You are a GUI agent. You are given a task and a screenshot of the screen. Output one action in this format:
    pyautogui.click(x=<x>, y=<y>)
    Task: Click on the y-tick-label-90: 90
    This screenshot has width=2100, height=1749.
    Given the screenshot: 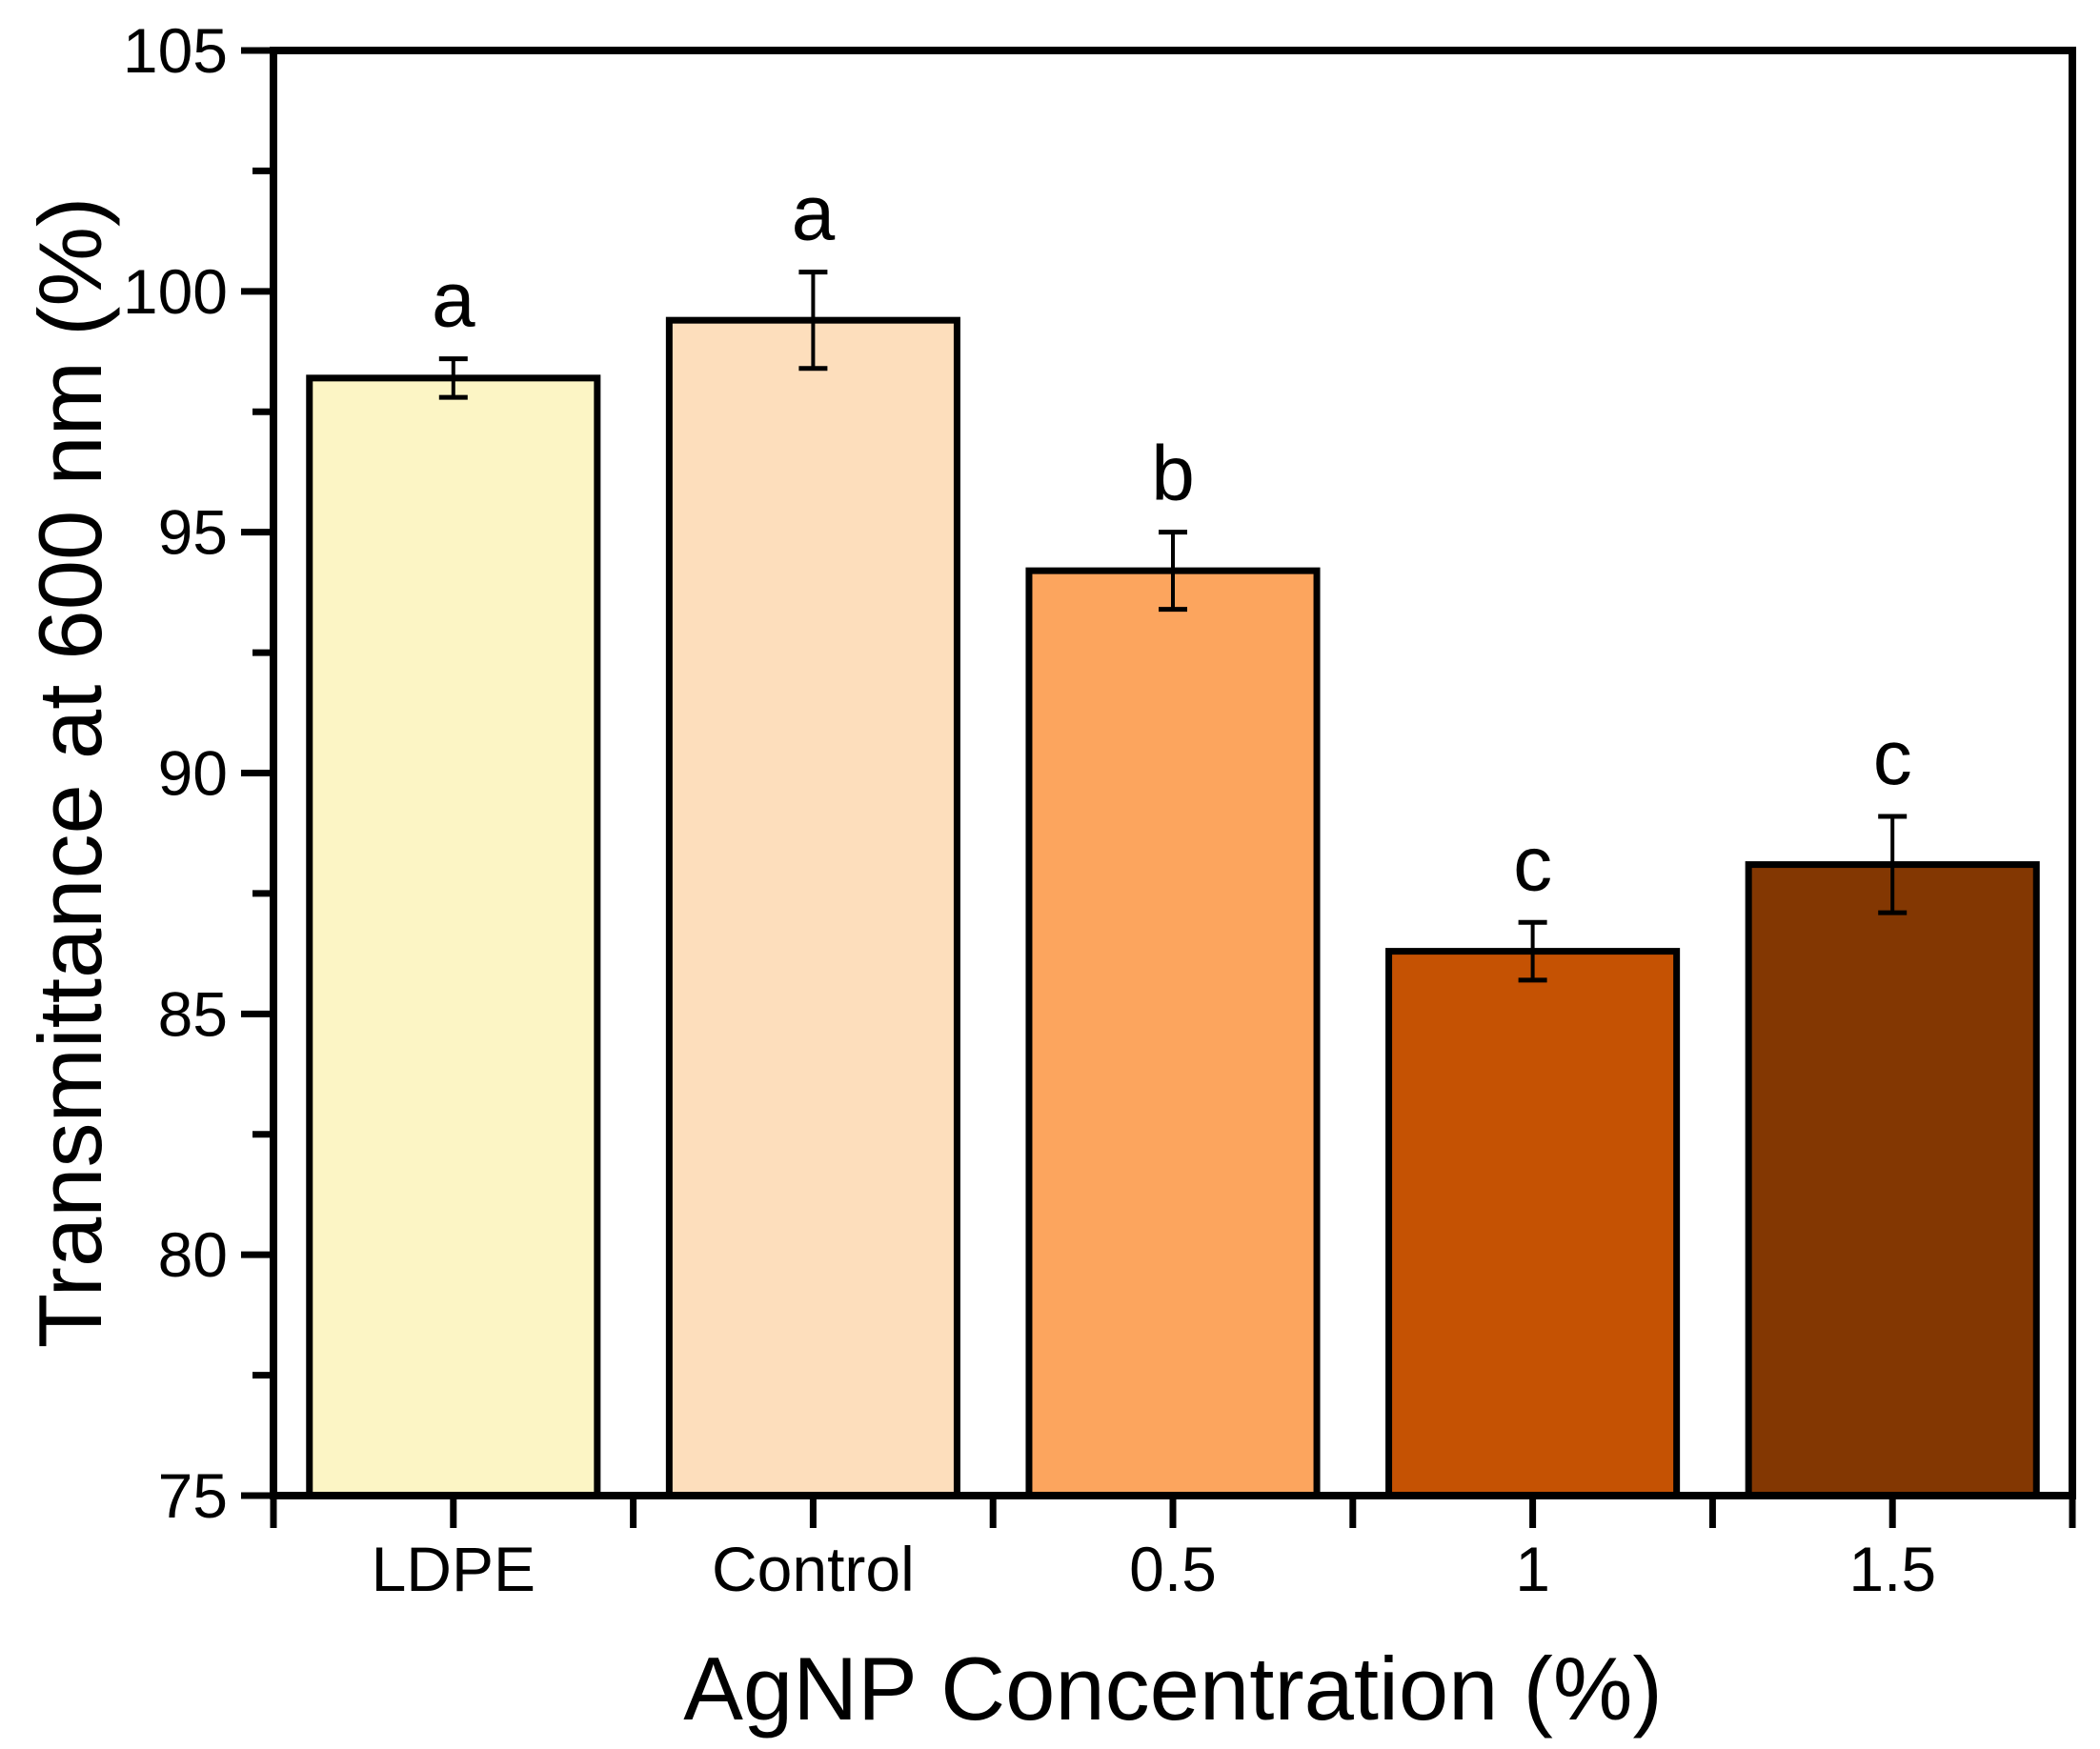 What is the action you would take?
    pyautogui.click(x=193, y=774)
    